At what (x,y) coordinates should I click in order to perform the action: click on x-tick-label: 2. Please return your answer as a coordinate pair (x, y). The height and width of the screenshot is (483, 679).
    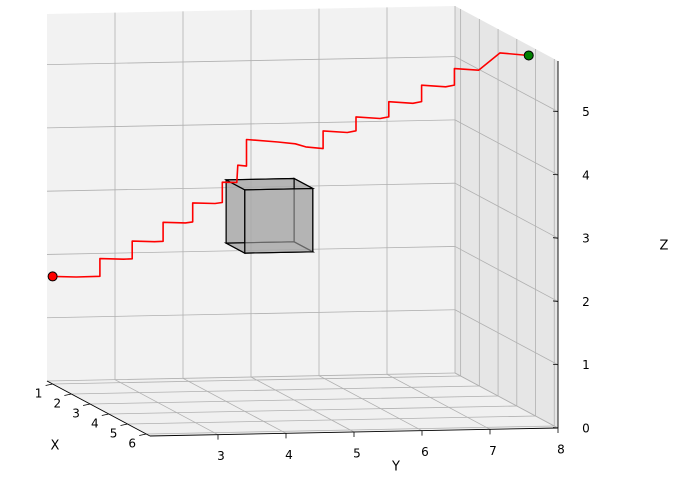
    Looking at the image, I should click on (58, 404).